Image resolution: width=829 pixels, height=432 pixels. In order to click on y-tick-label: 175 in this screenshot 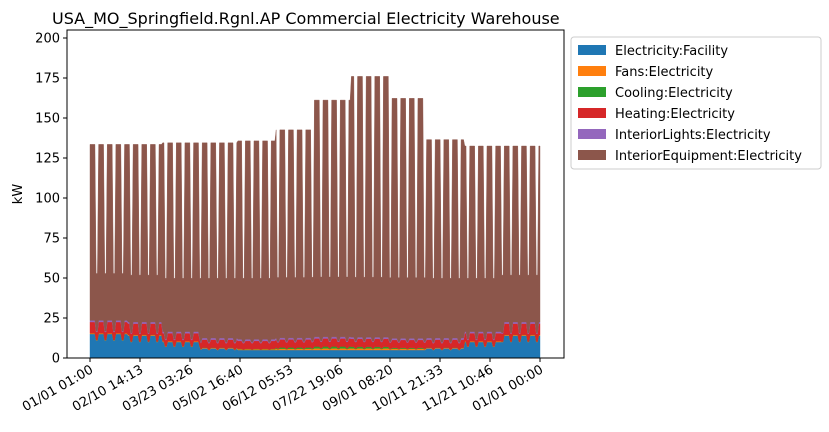, I will do `click(47, 79)`.